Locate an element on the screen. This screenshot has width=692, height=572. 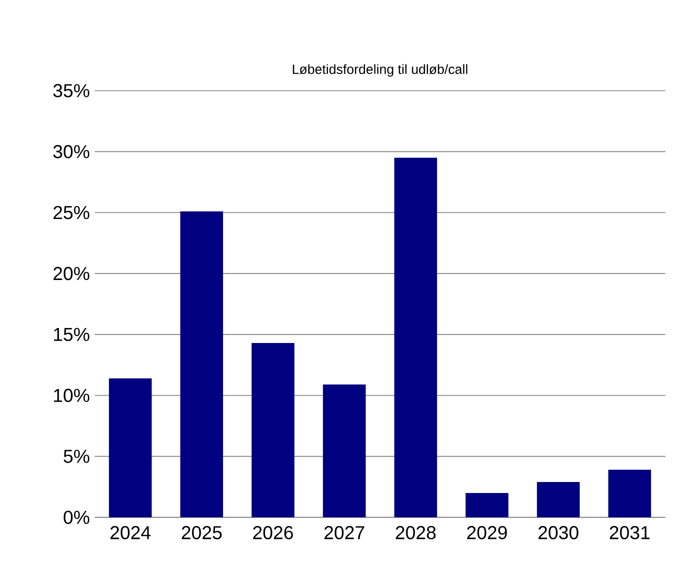
x-tick-label: 2026 is located at coordinates (273, 533).